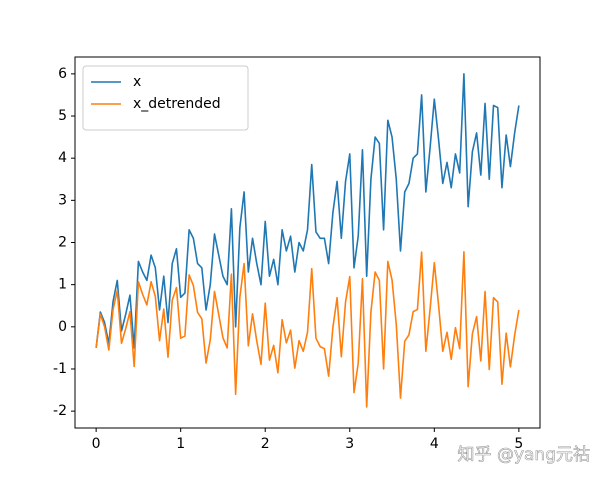 This screenshot has width=600, height=480. Describe the element at coordinates (62, 74) in the screenshot. I see `y-tick-label: 6` at that location.